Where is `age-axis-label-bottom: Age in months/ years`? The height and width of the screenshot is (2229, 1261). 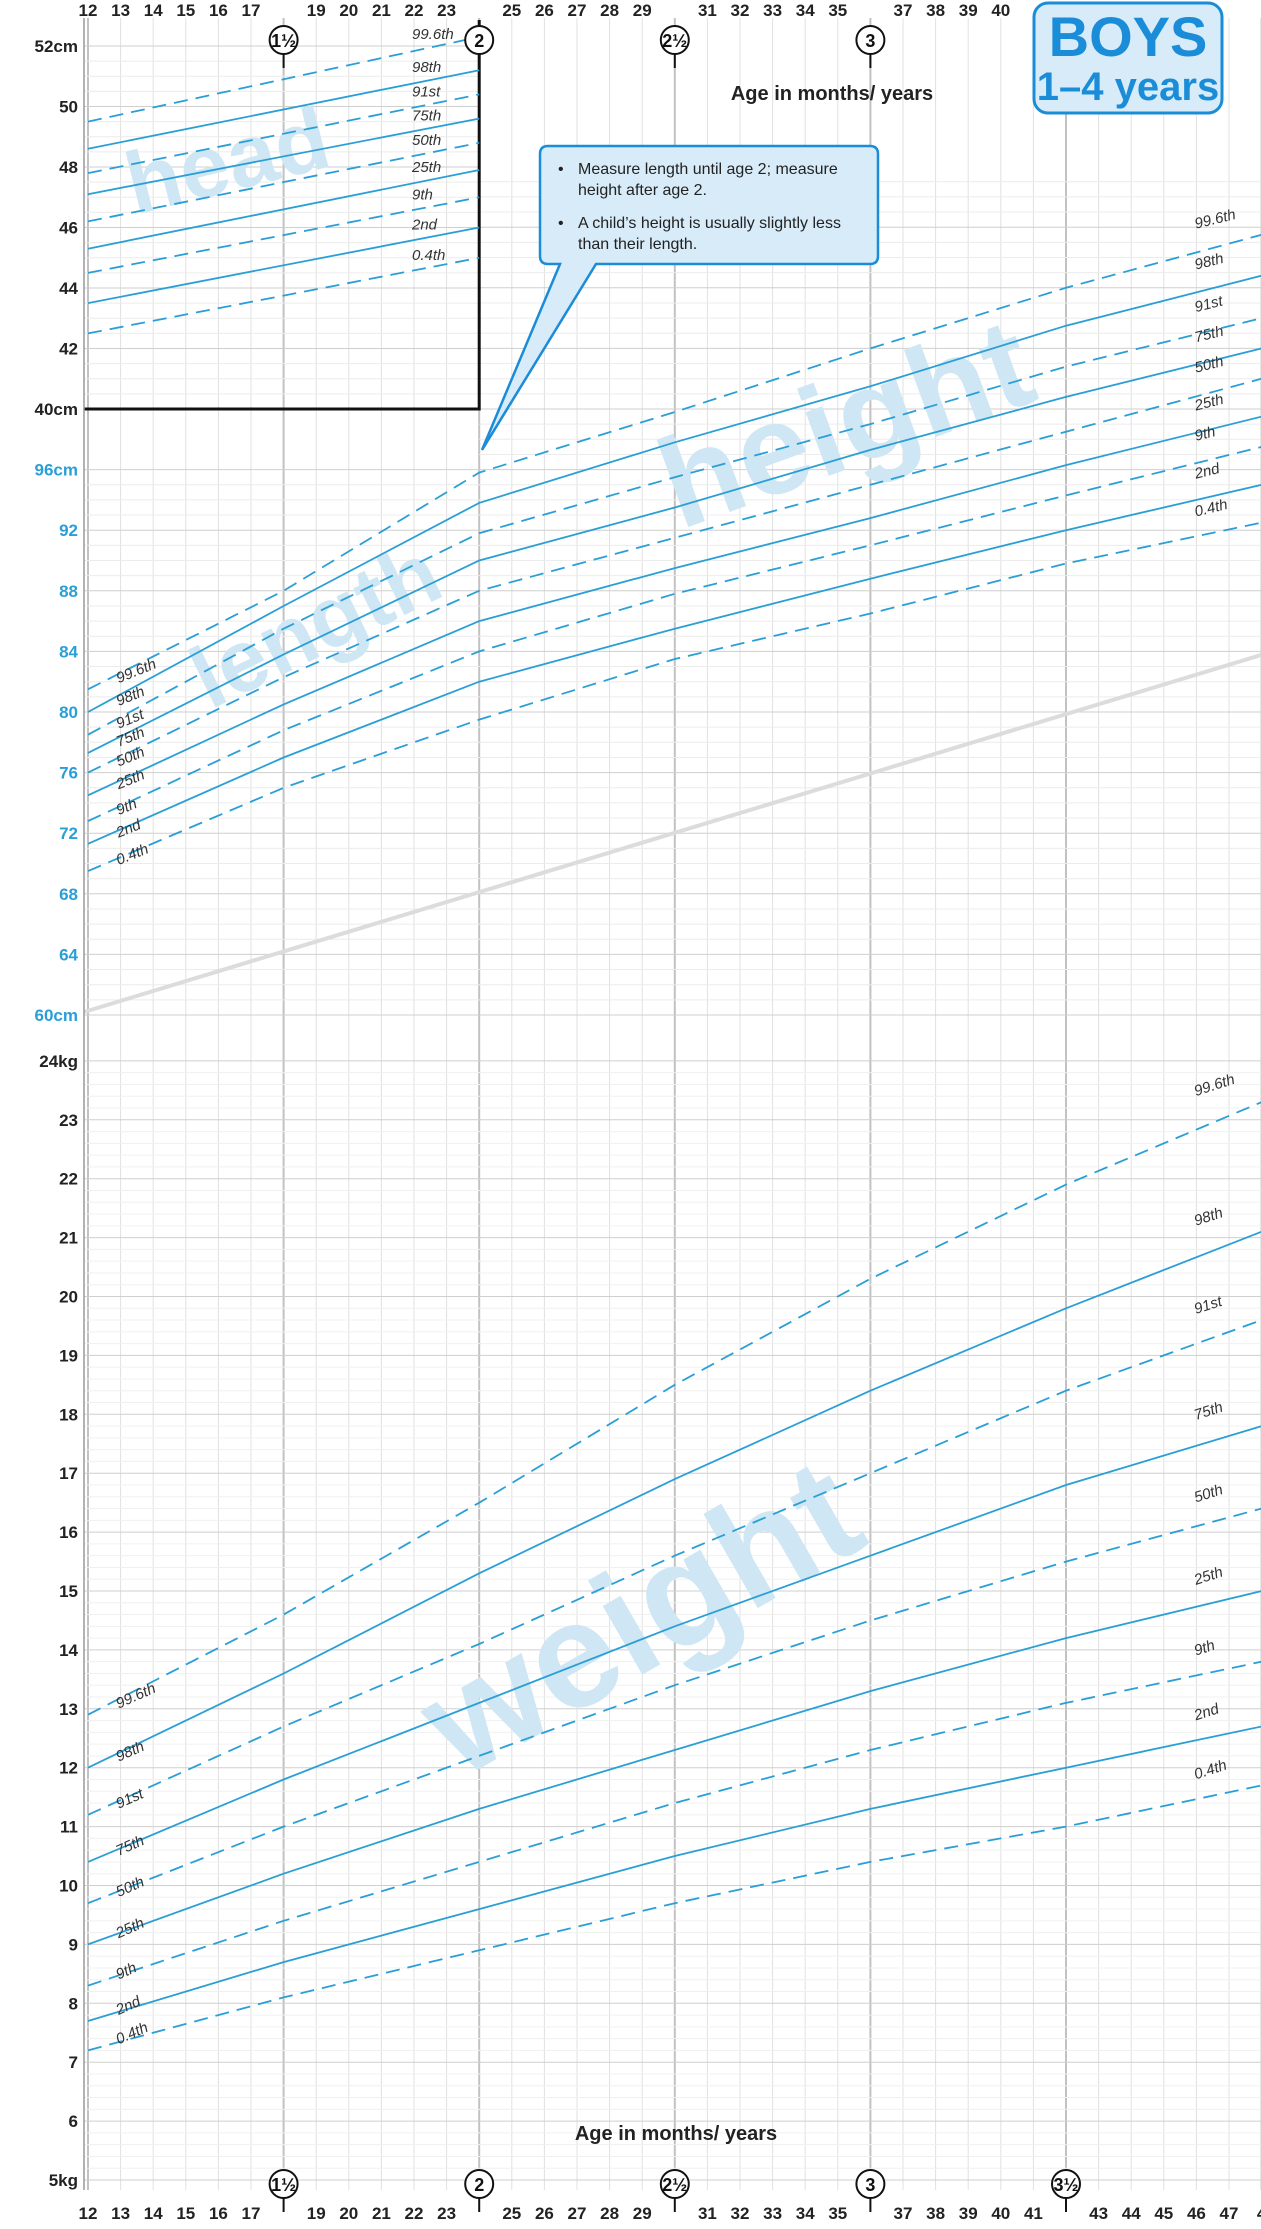
age-axis-label-bottom: Age in months/ years is located at coordinates (676, 2134).